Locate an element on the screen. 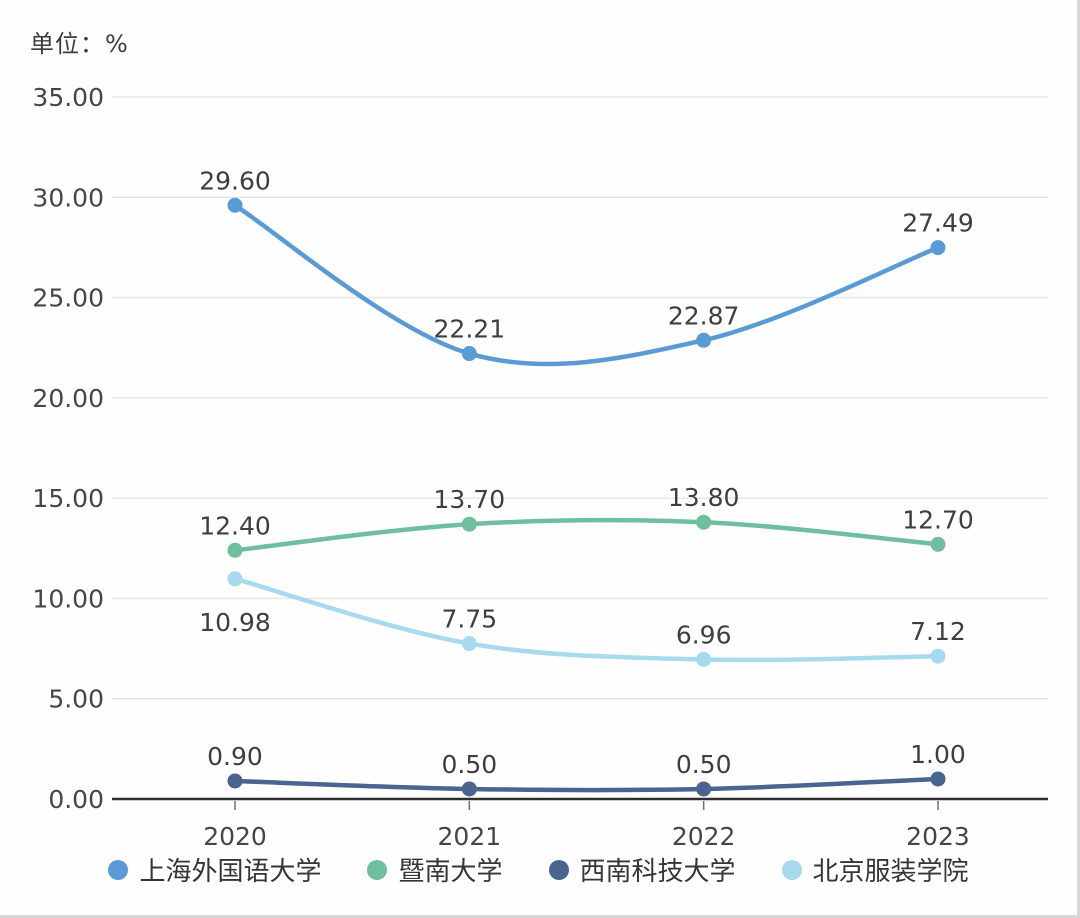 The image size is (1080, 918). y-axis-tick-label: 20.00 is located at coordinates (68, 398).